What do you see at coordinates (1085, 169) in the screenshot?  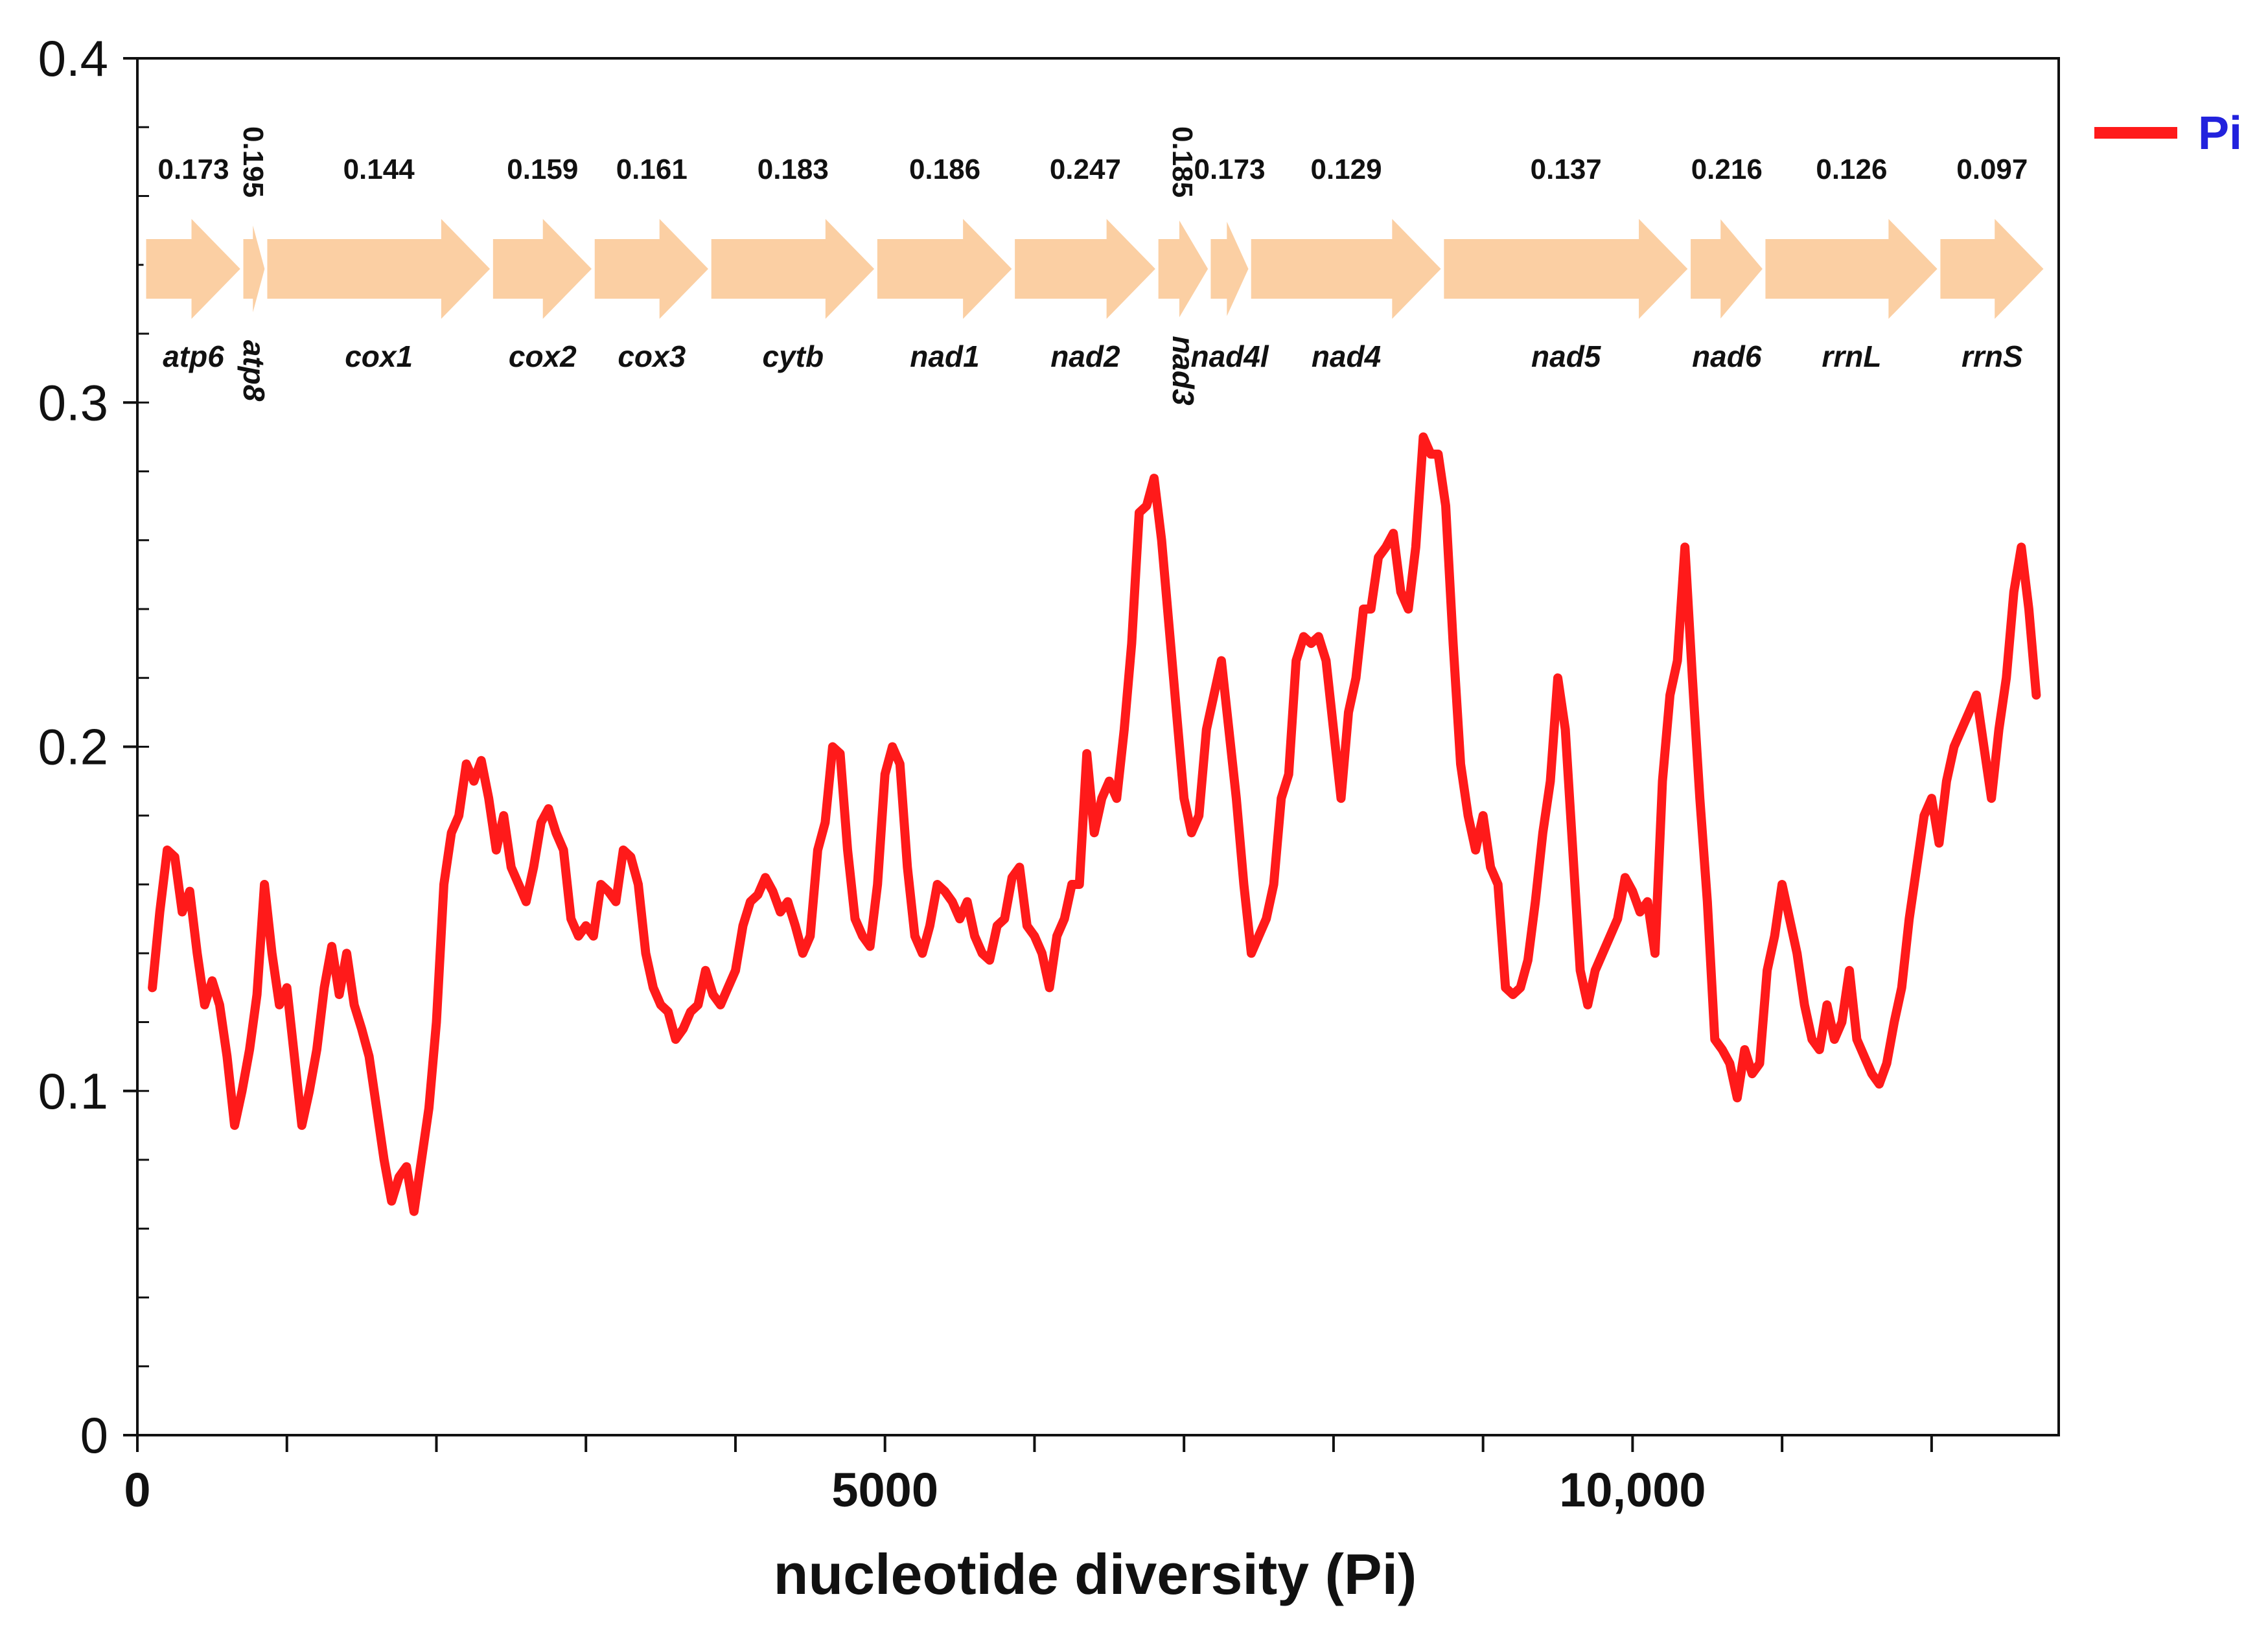 I see `gene-value-nad2: 0.247` at bounding box center [1085, 169].